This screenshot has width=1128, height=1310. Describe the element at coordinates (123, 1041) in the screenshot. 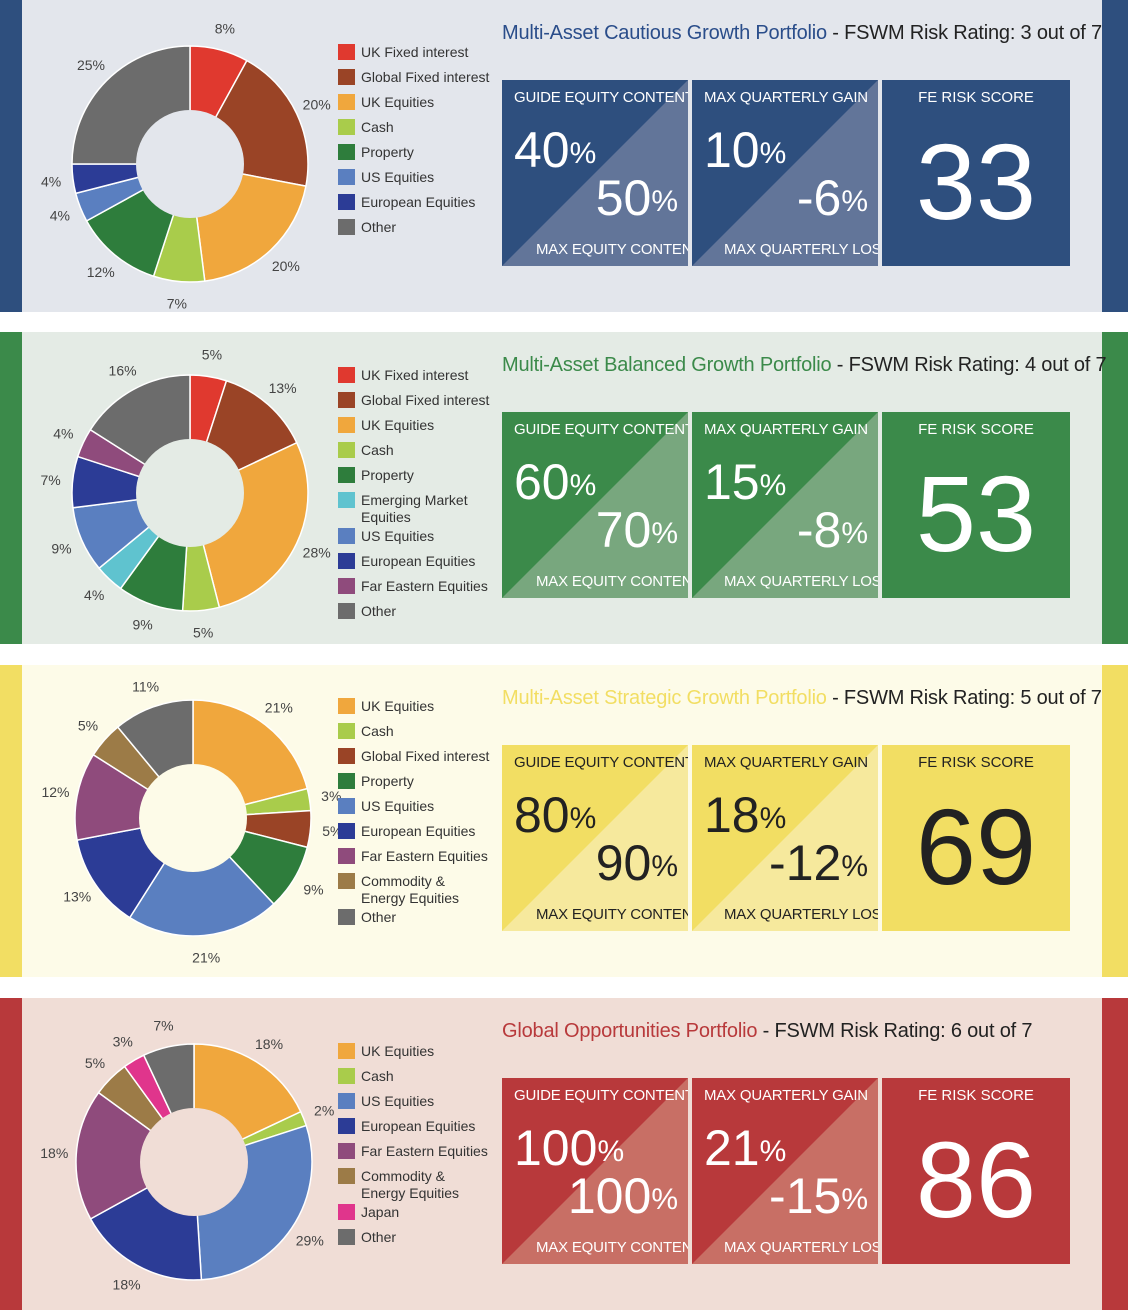

I see `slice-value-label: 3%` at that location.